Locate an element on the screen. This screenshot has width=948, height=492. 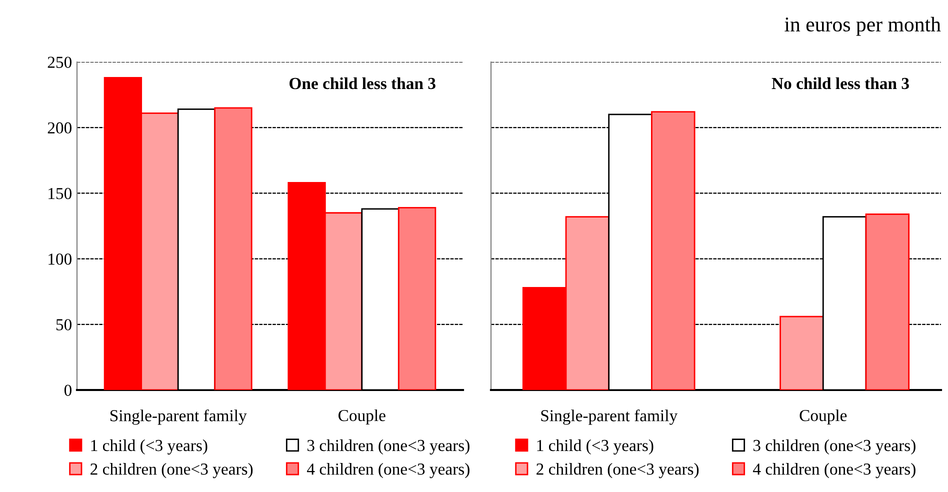
y-tick-label: 50 is located at coordinates (64, 324).